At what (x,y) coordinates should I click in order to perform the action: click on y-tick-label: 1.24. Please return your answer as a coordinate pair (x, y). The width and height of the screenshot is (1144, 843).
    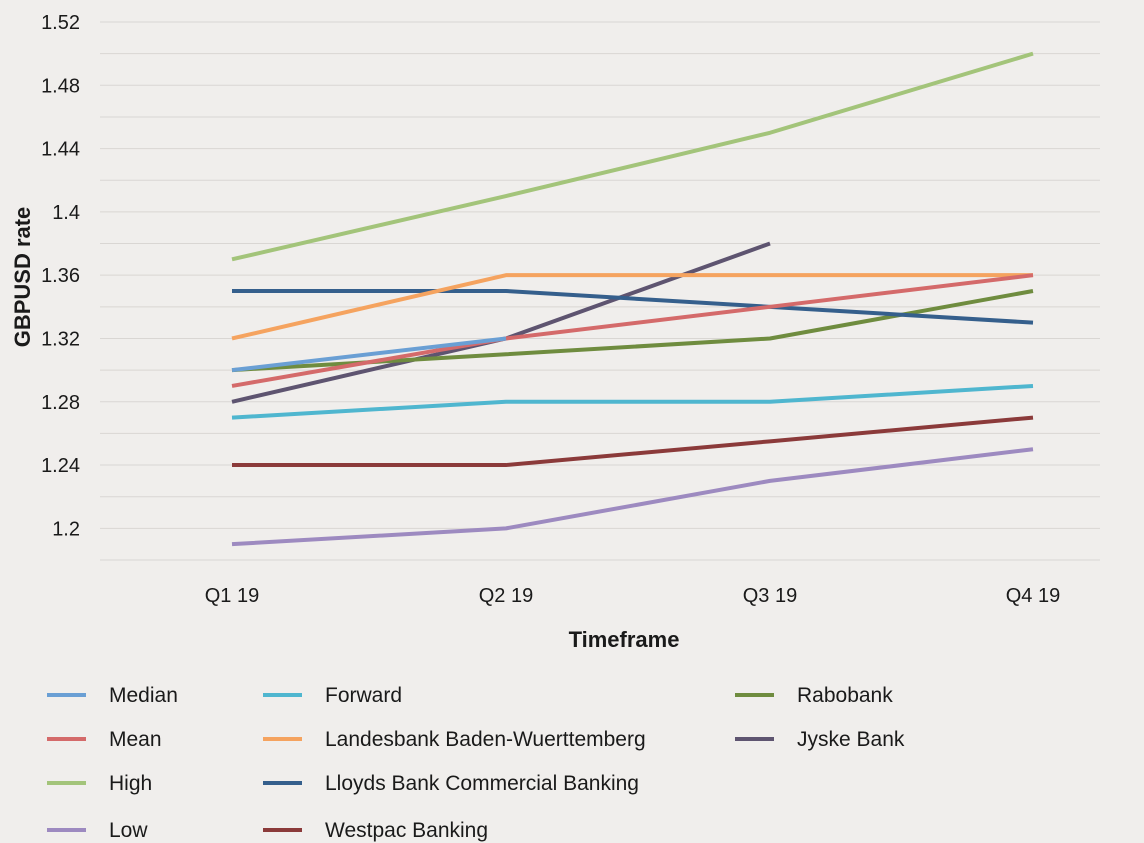
    Looking at the image, I should click on (60, 466).